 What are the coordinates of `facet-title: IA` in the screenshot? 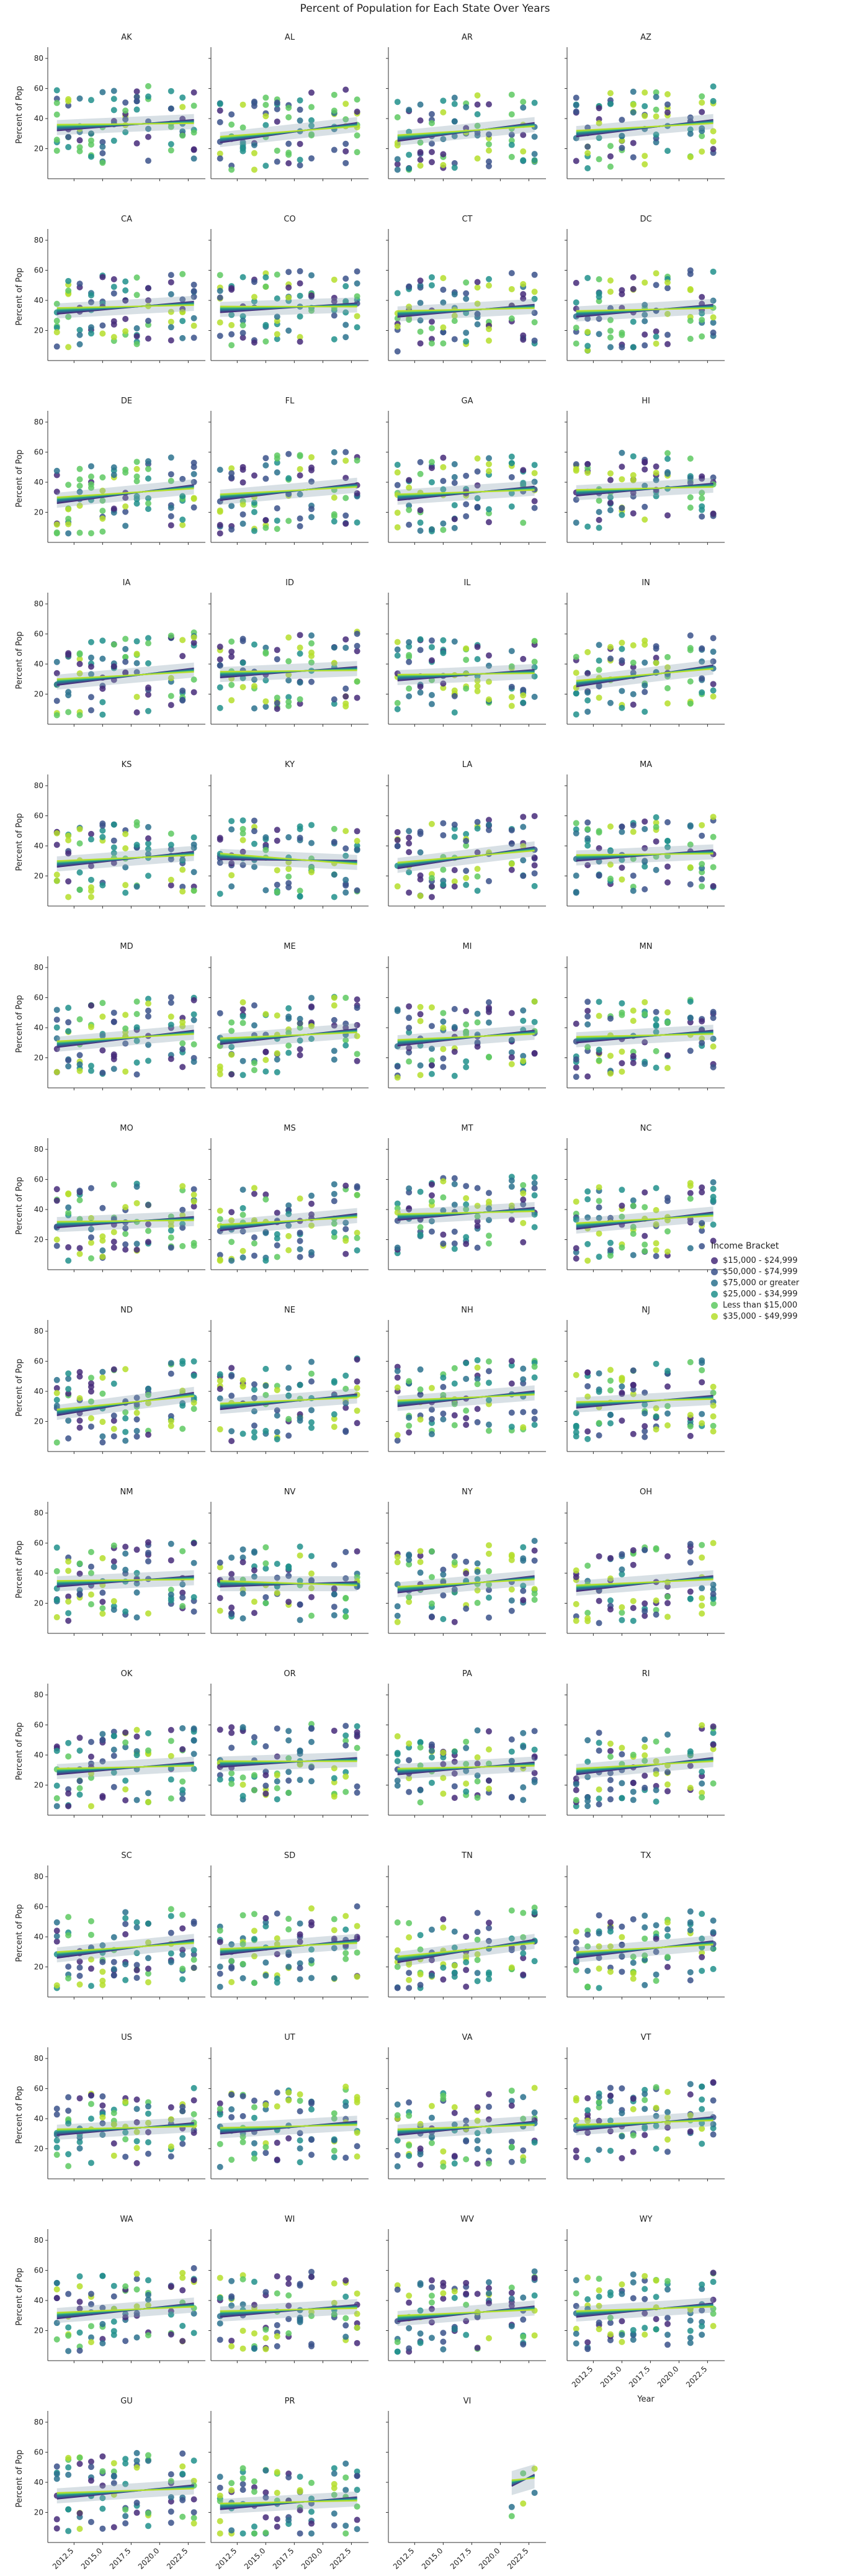 It's located at (127, 583).